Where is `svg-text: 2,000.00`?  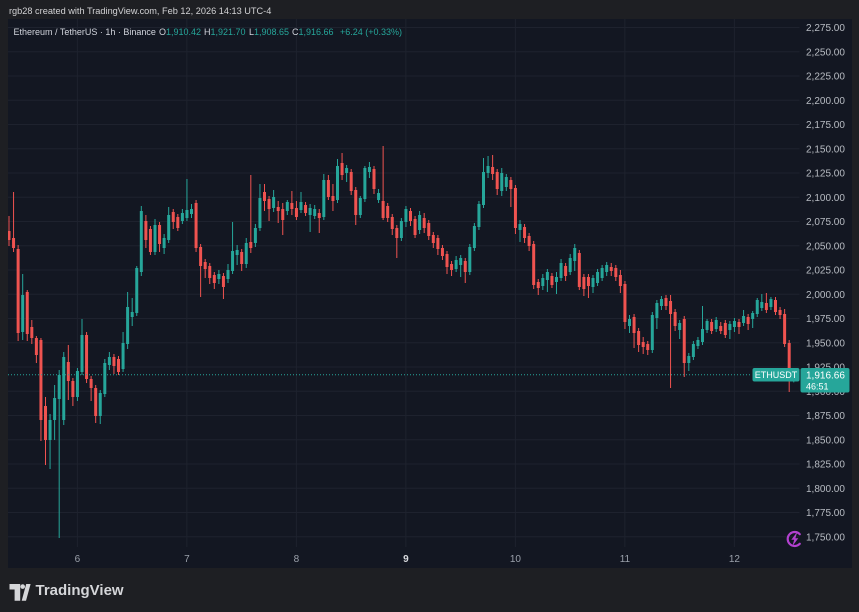 svg-text: 2,000.00 is located at coordinates (825, 295).